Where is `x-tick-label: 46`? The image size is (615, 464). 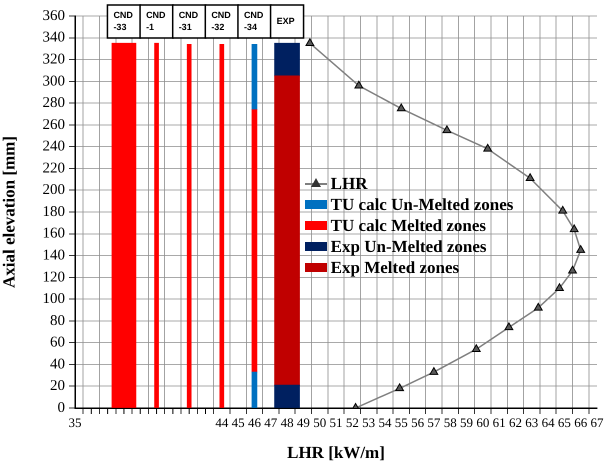
x-tick-label: 46 is located at coordinates (255, 422).